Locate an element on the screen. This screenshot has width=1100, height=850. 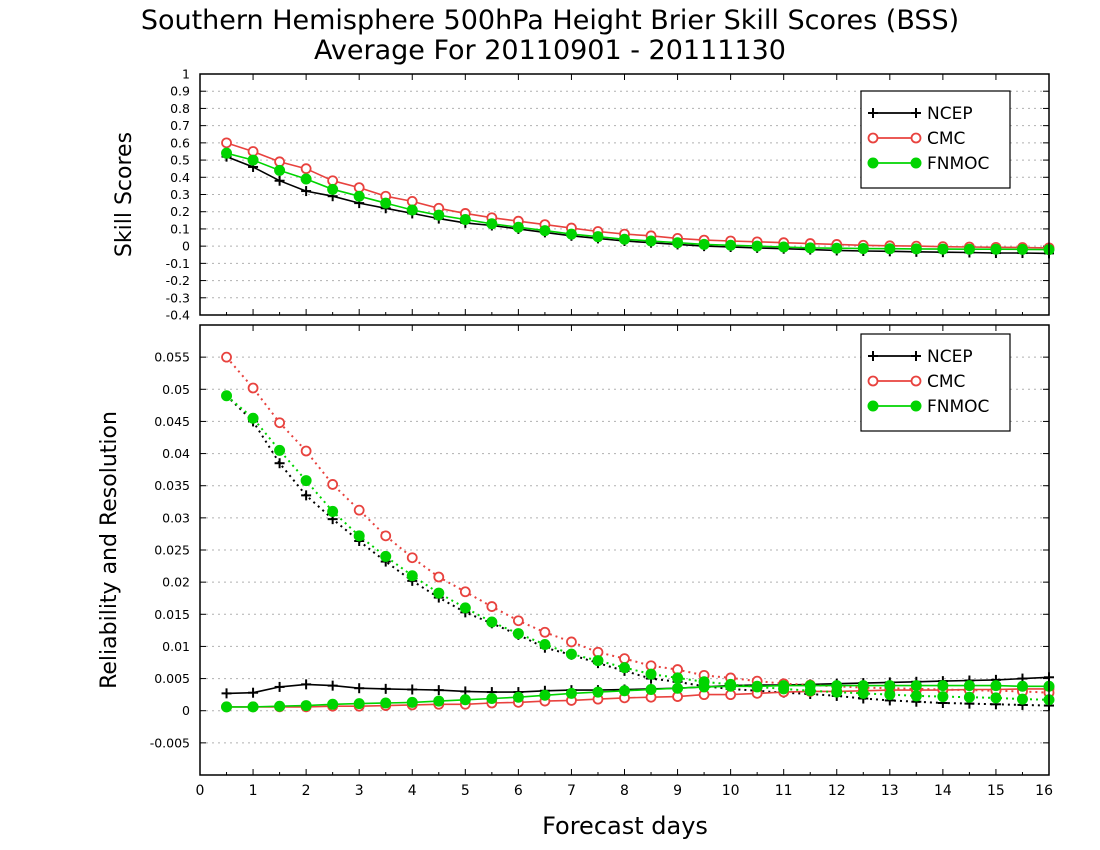
y-tick-label: -0.3 is located at coordinates (178, 297).